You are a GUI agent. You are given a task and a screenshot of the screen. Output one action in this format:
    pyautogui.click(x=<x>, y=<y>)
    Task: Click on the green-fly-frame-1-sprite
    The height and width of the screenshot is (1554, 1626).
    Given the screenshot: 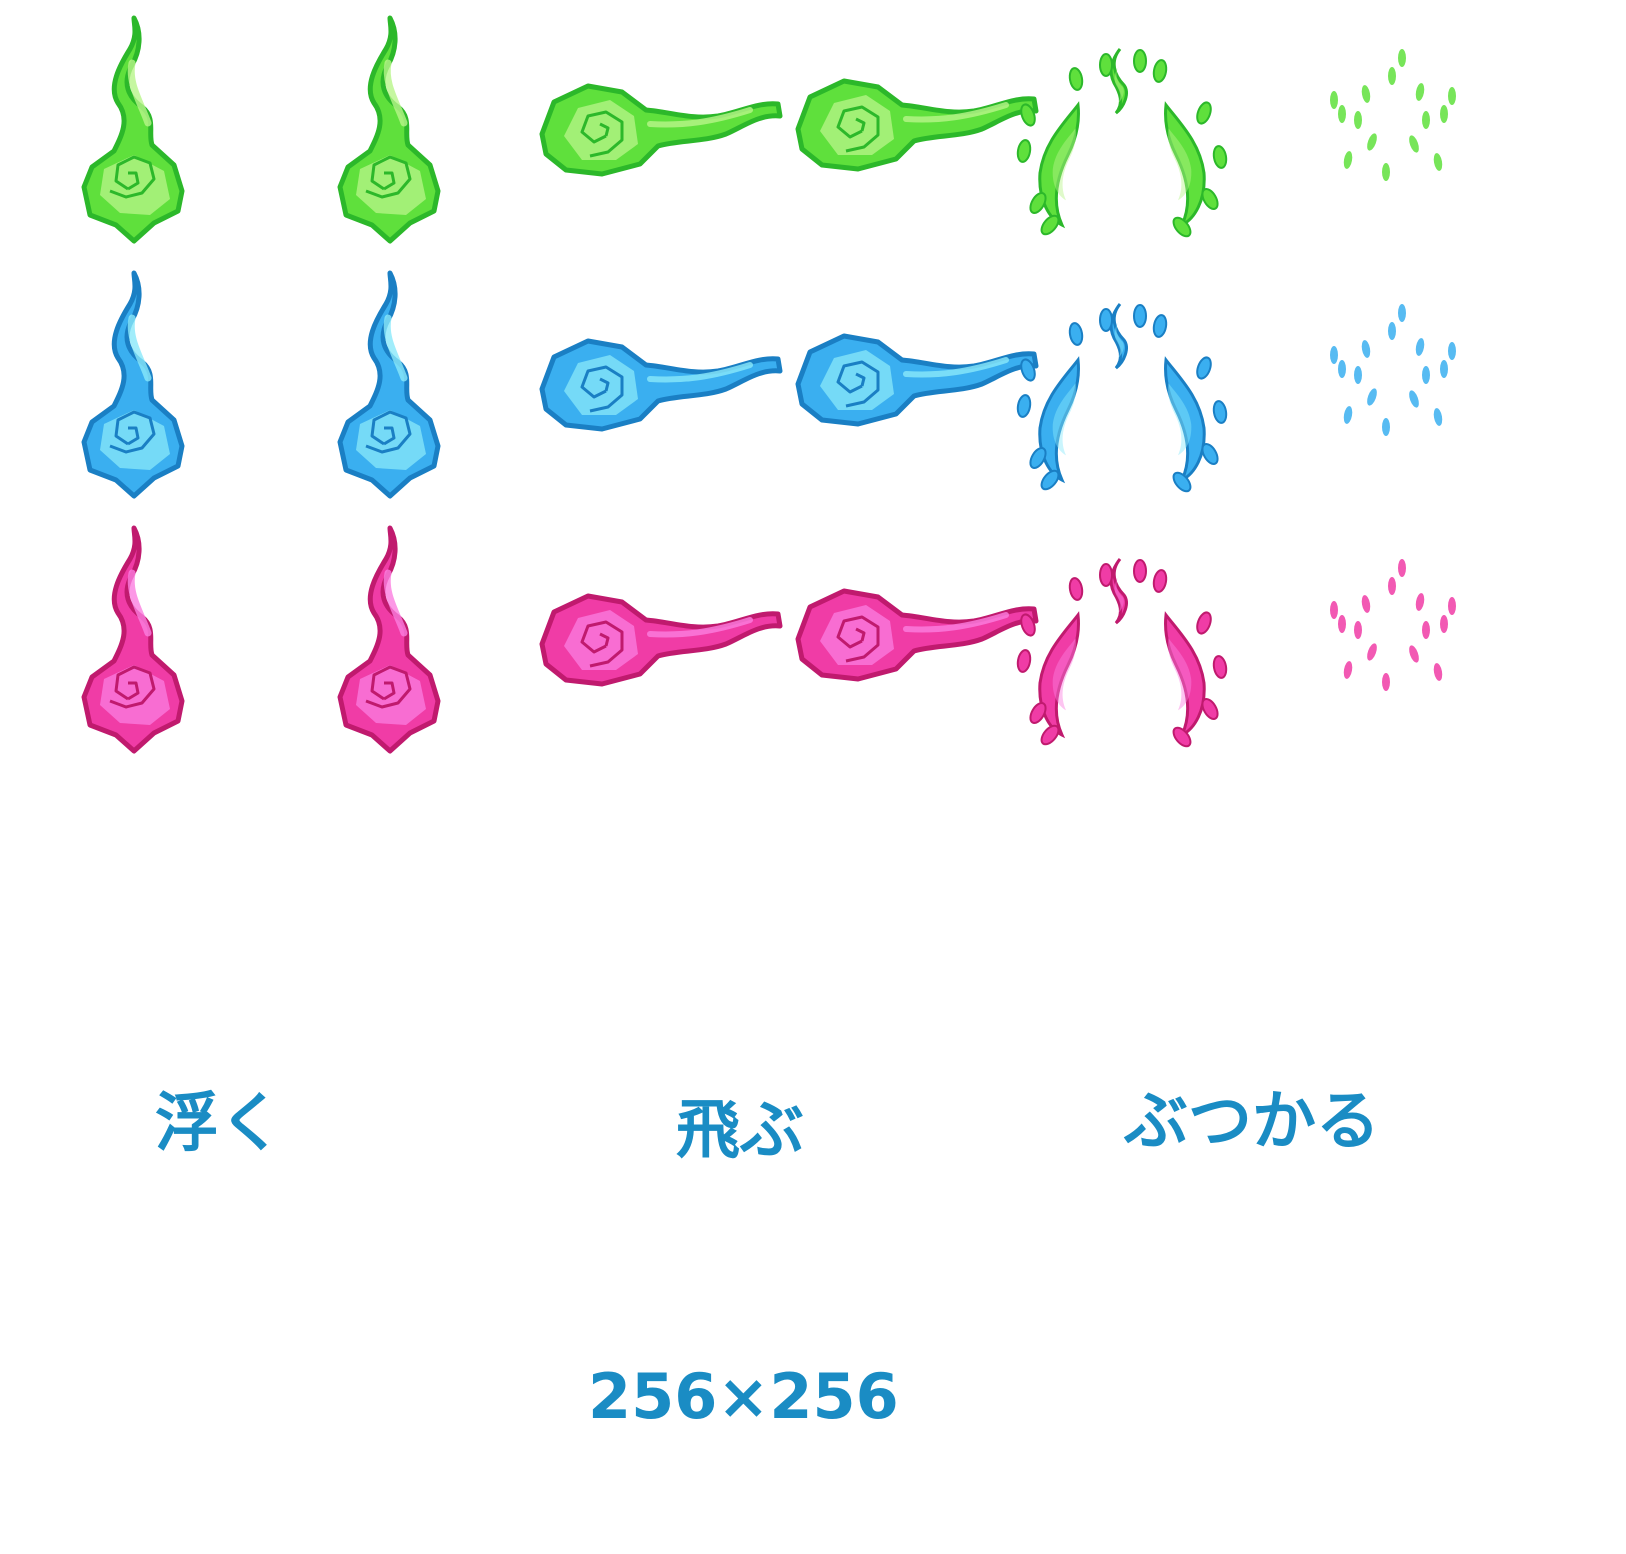 What is the action you would take?
    pyautogui.click(x=661, y=130)
    